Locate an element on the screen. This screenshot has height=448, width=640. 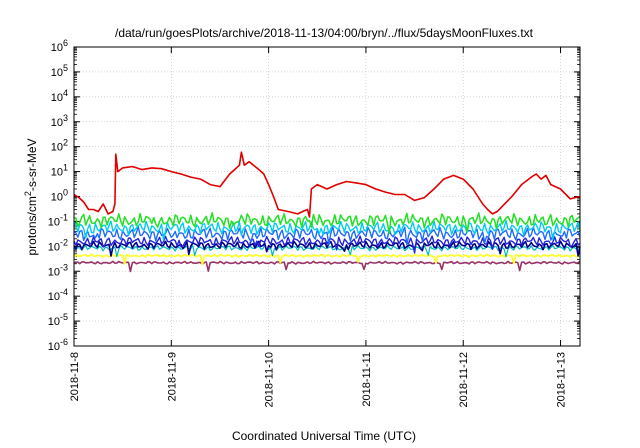
y-tick-exponent: 2 is located at coordinates (65, 143).